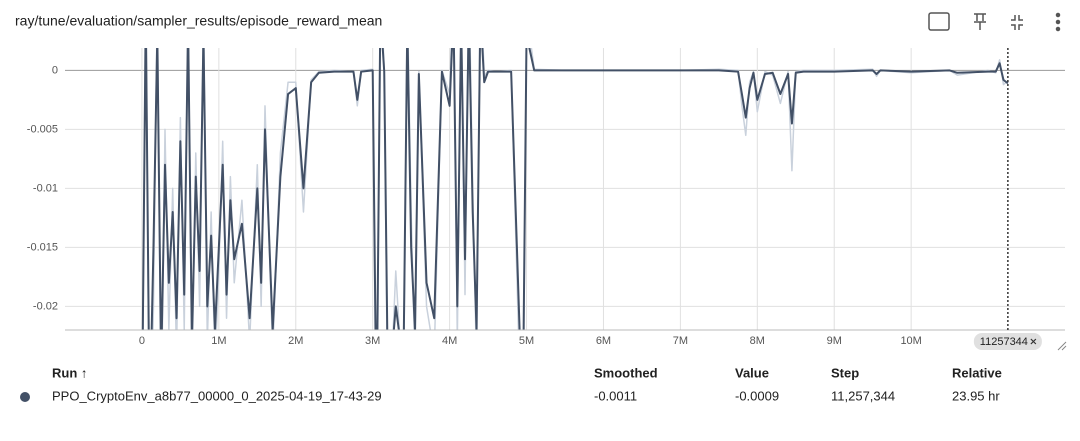 The image size is (1080, 441). I want to click on toolbar, so click(994, 22).